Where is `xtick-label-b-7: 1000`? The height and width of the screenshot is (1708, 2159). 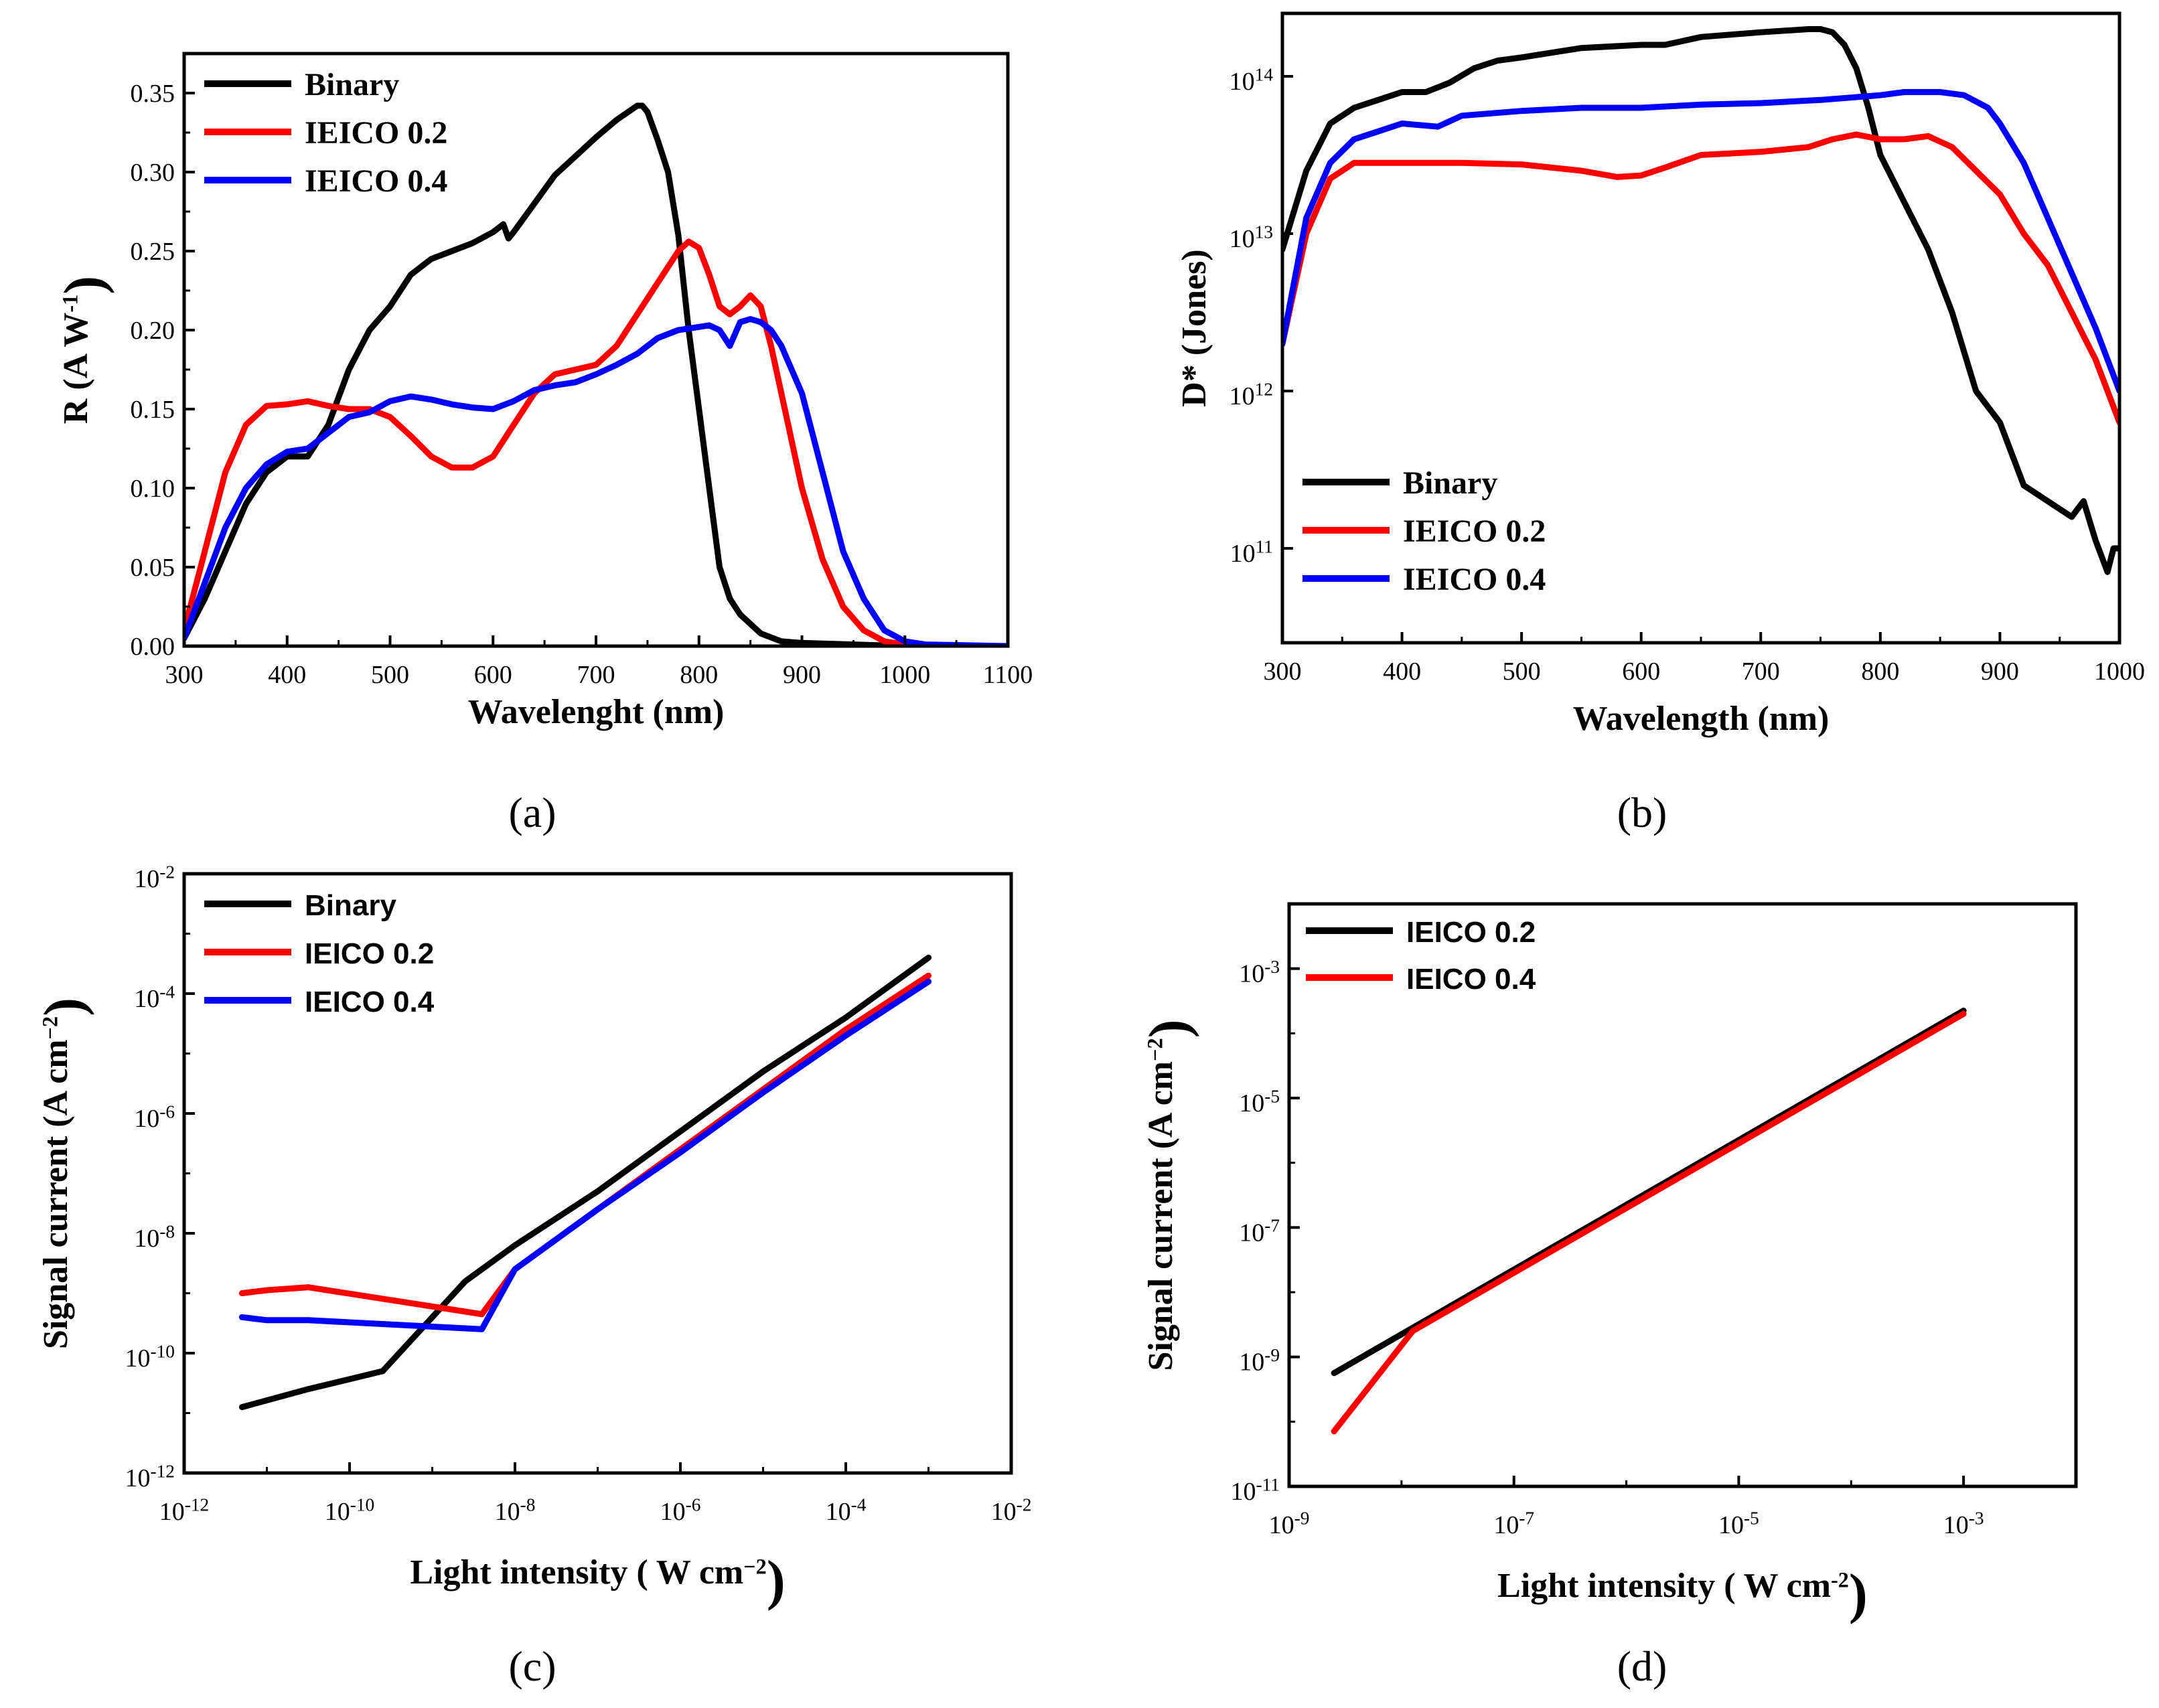
xtick-label-b-7: 1000 is located at coordinates (2119, 672).